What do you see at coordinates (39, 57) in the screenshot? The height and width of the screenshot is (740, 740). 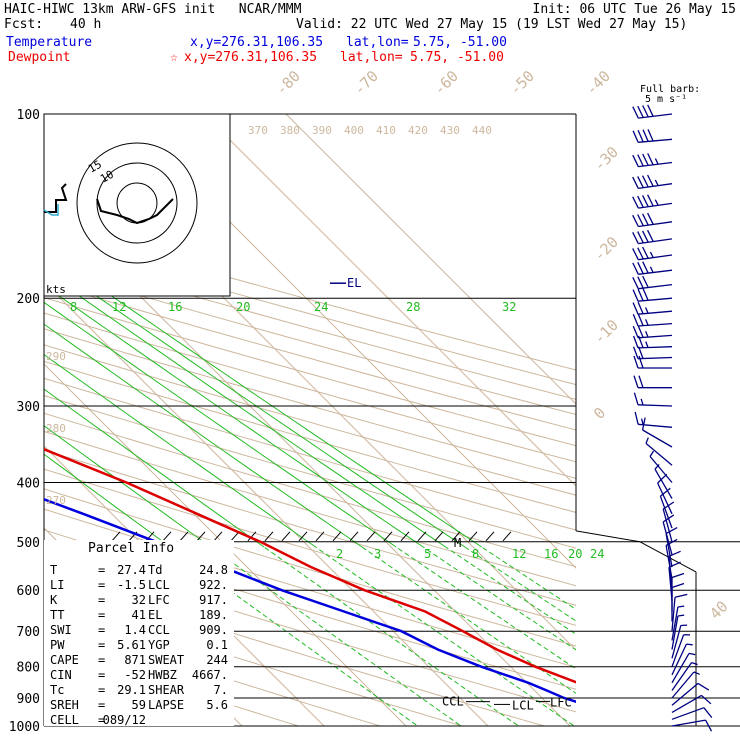 I see `legend-dewpoint: Dewpoint` at bounding box center [39, 57].